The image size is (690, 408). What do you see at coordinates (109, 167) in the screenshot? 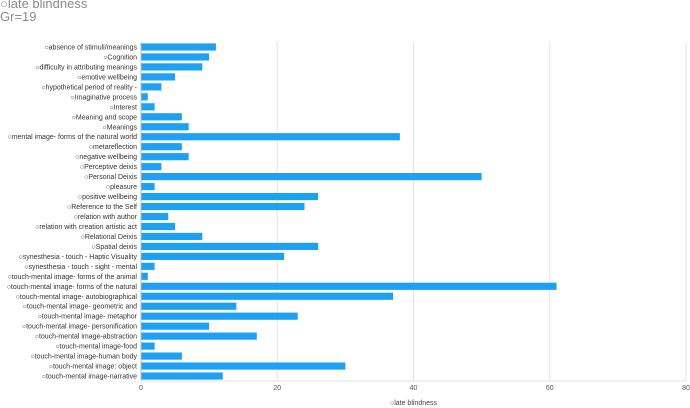
I see `category-label: ○Perceptive deixis` at bounding box center [109, 167].